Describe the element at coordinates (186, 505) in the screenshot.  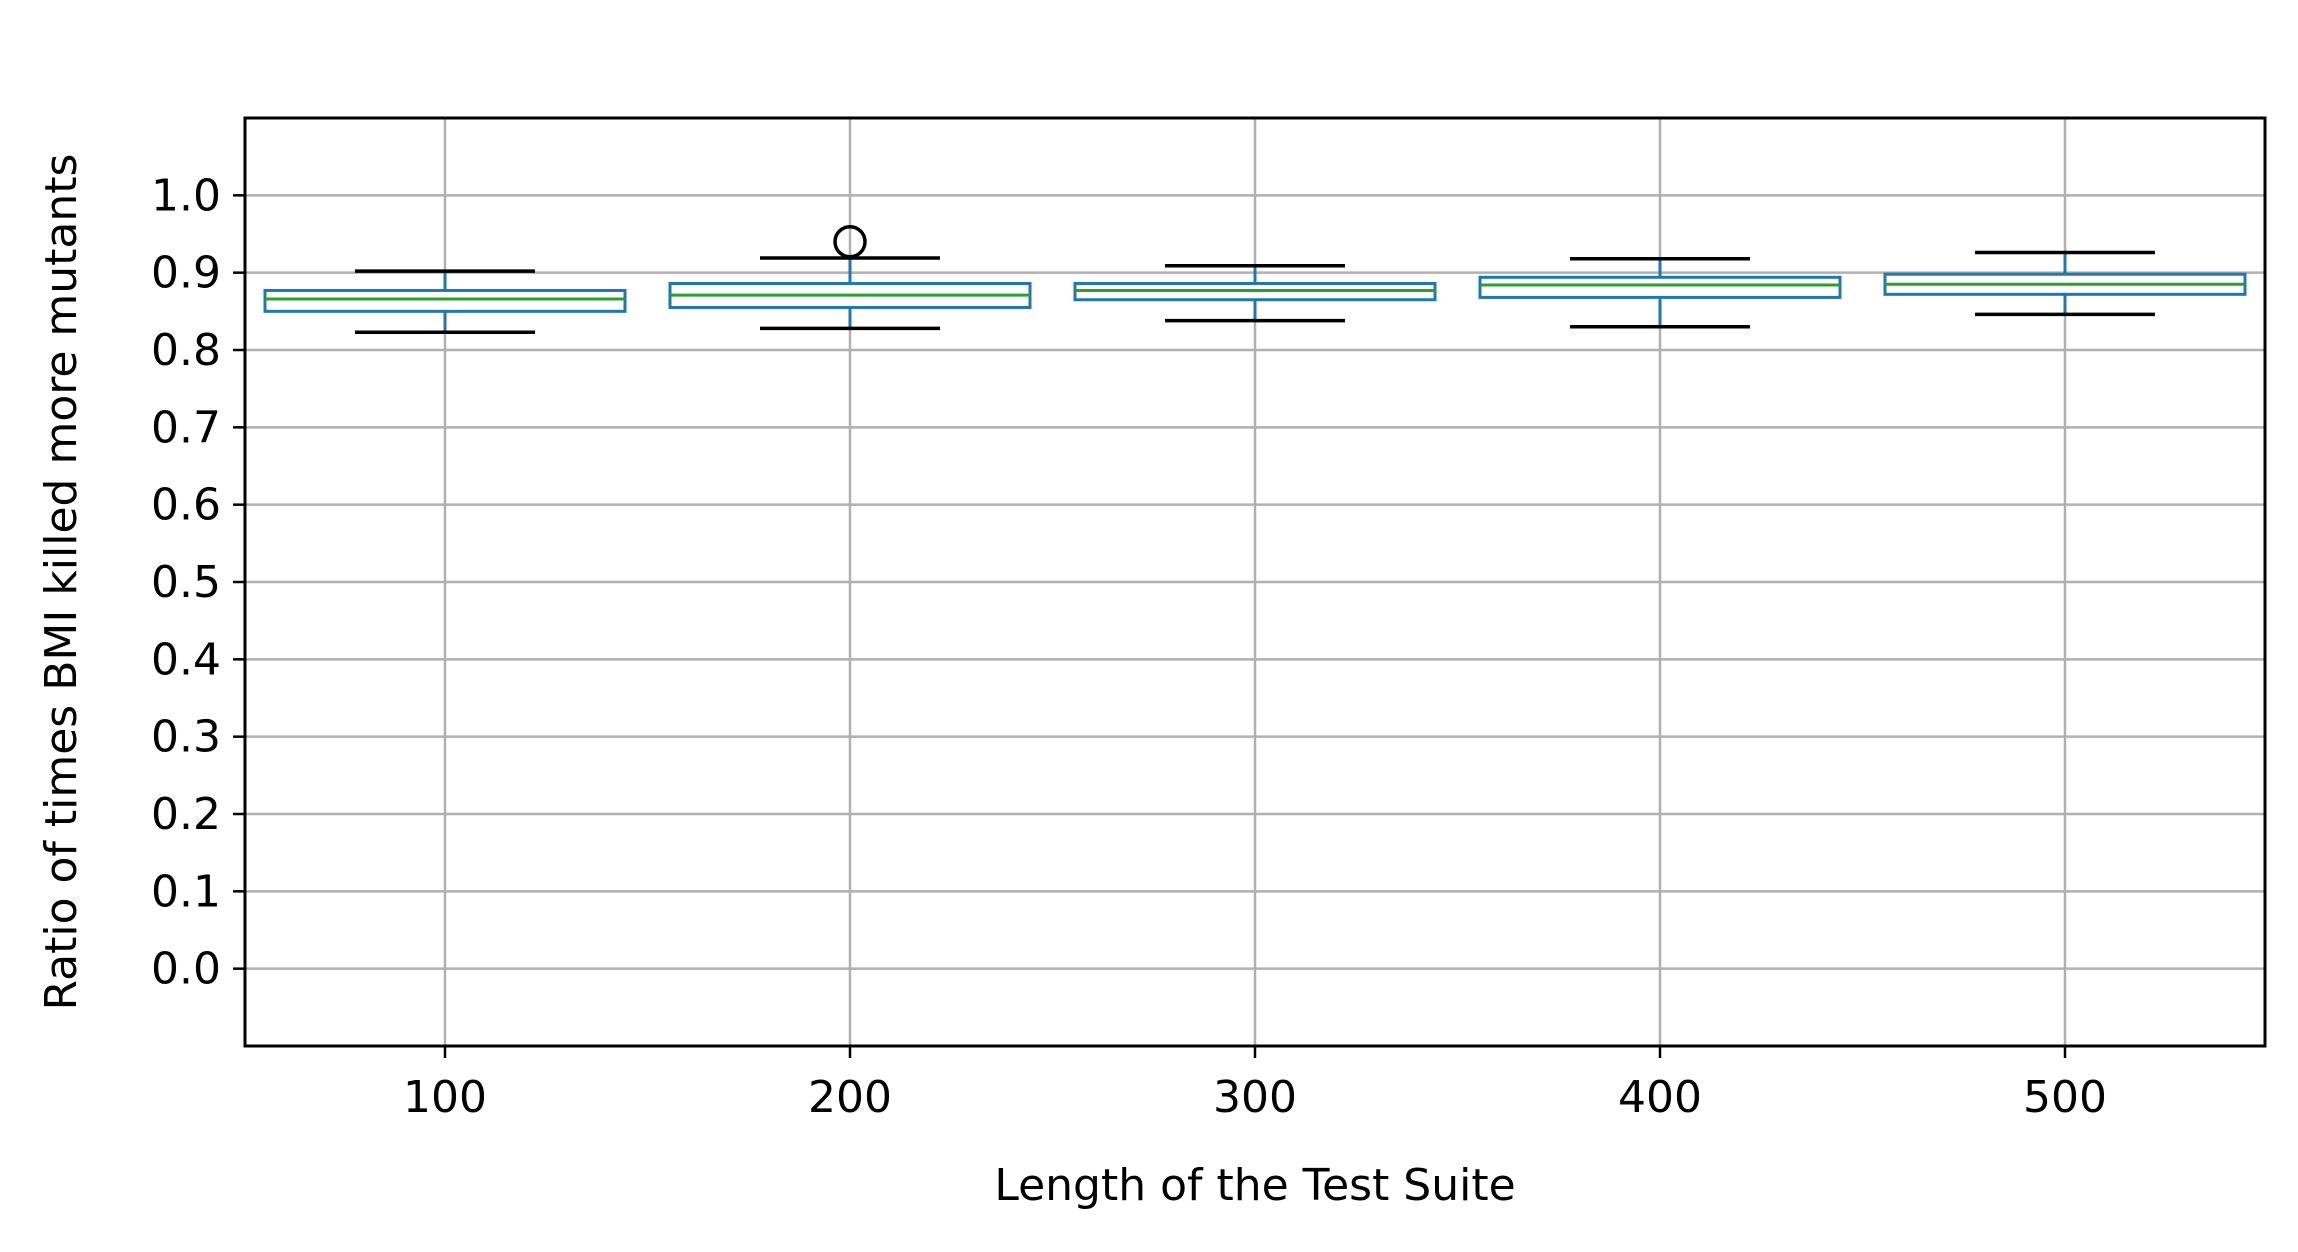
I see `y-tick-label: 0.6` at that location.